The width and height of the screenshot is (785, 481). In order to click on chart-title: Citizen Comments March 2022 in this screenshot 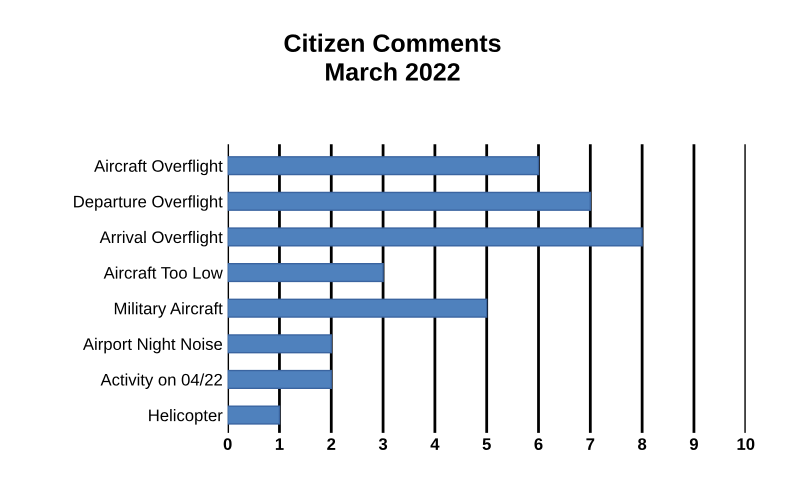, I will do `click(392, 57)`.